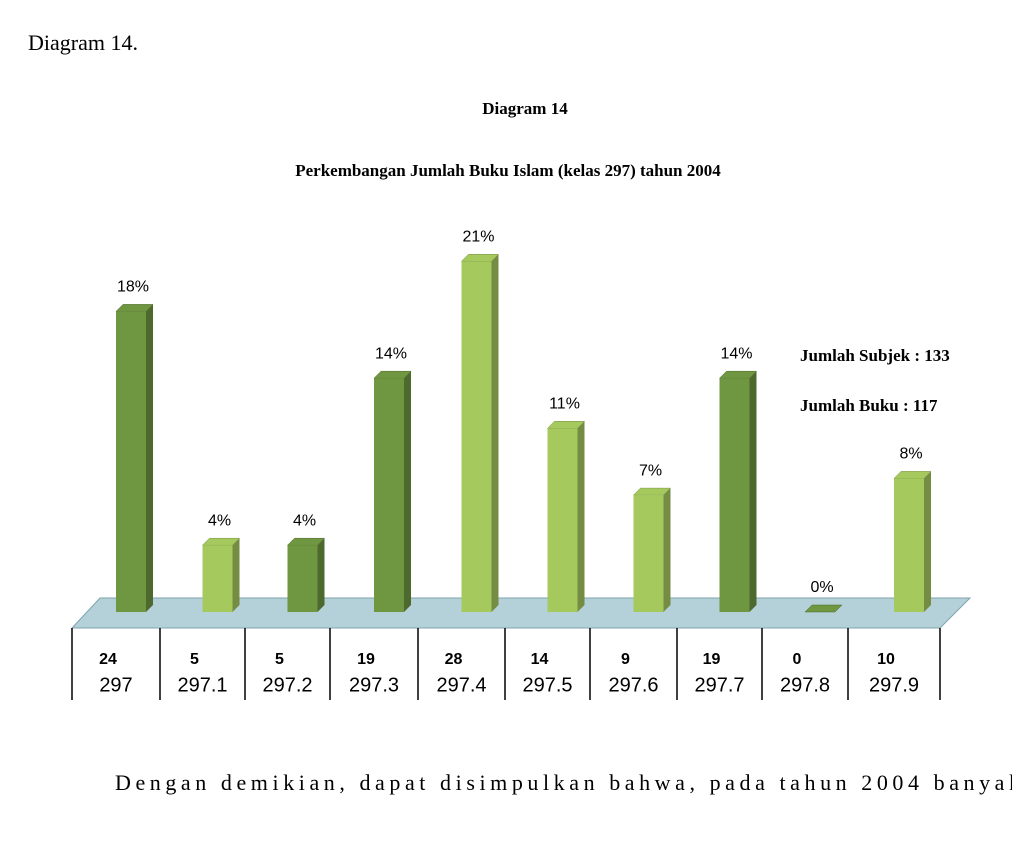 The image size is (1012, 842). I want to click on category-label: 297.4, so click(461, 685).